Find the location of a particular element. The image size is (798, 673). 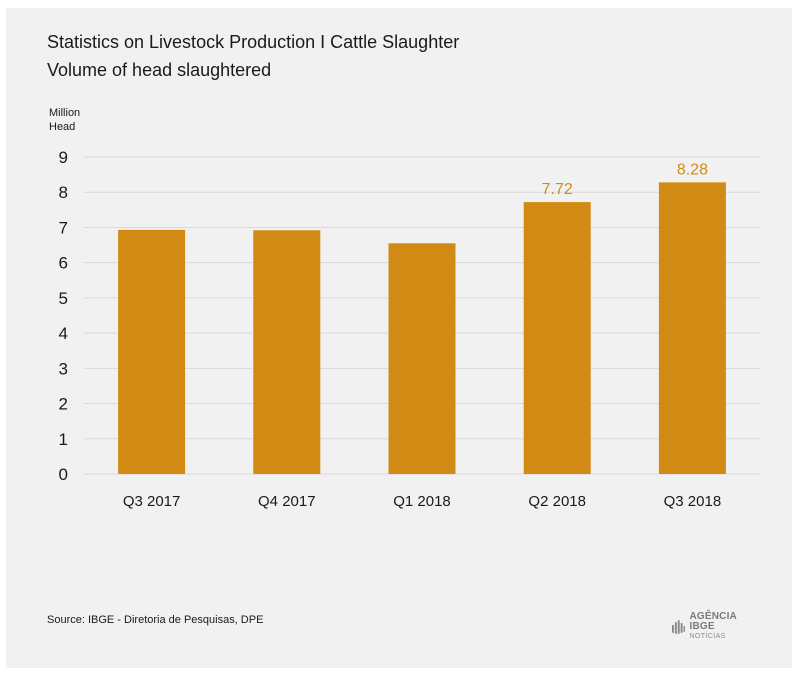

x-tick-label: Q1 2018 is located at coordinates (422, 501).